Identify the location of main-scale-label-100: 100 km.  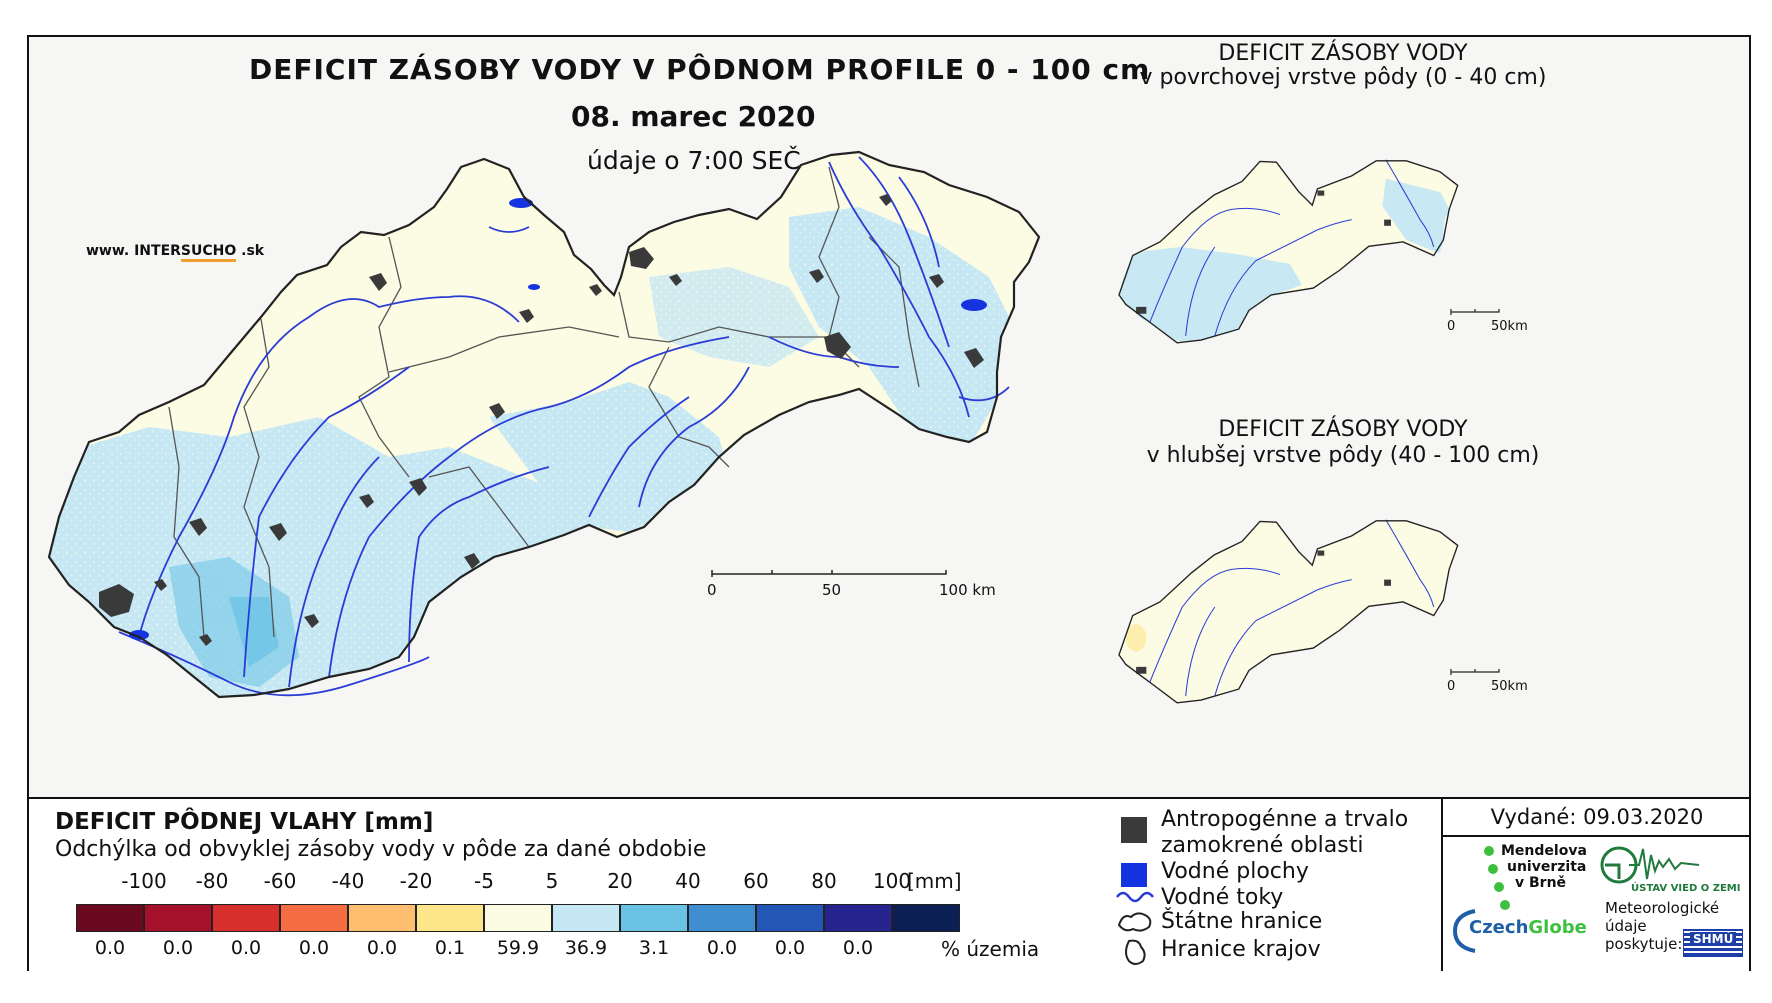
(967, 590).